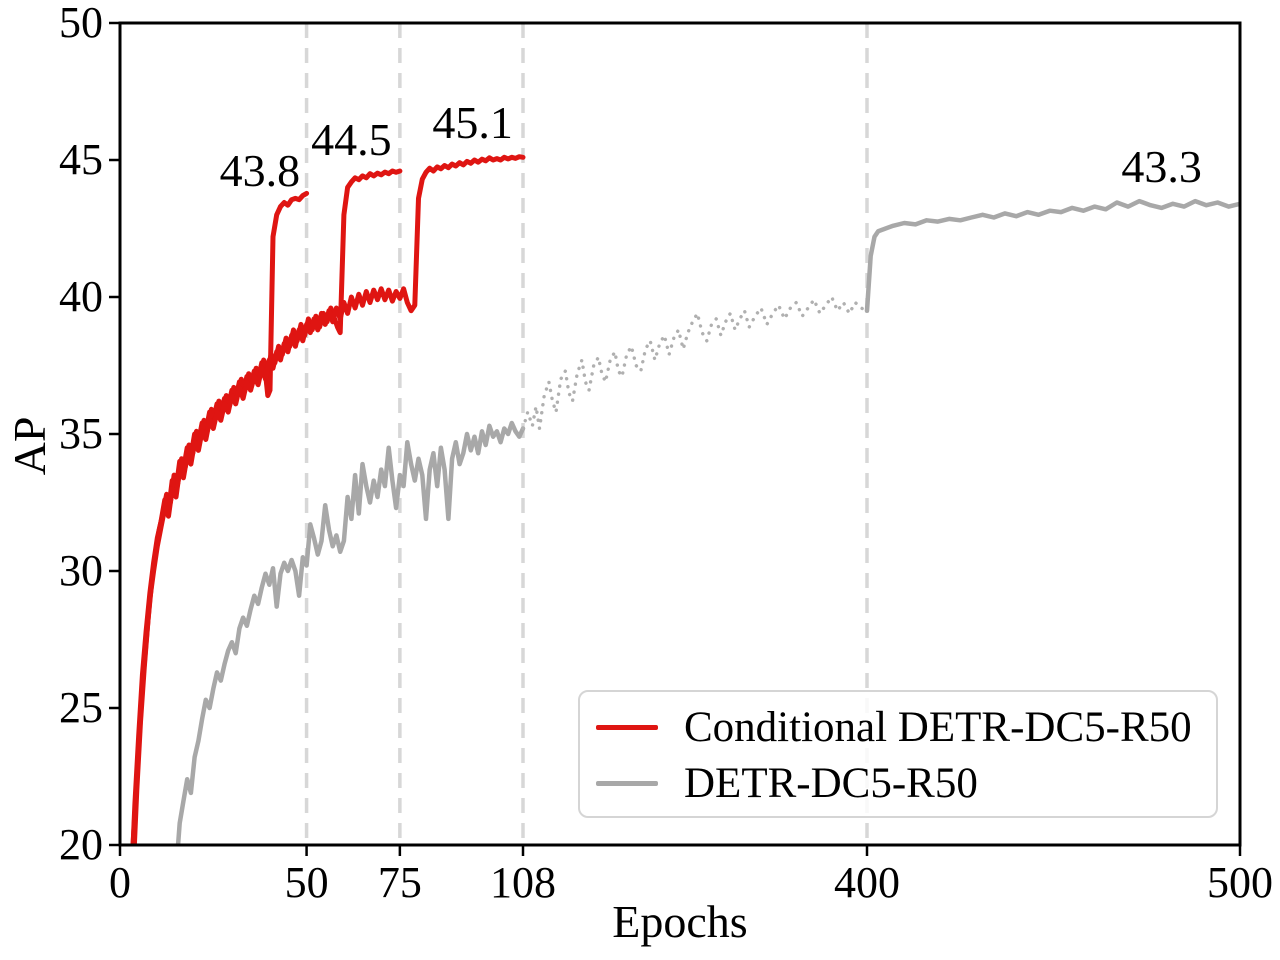 The height and width of the screenshot is (960, 1280). I want to click on legend: Conditional DETR-DC5-R50 DETR-DC5-R50, so click(898, 754).